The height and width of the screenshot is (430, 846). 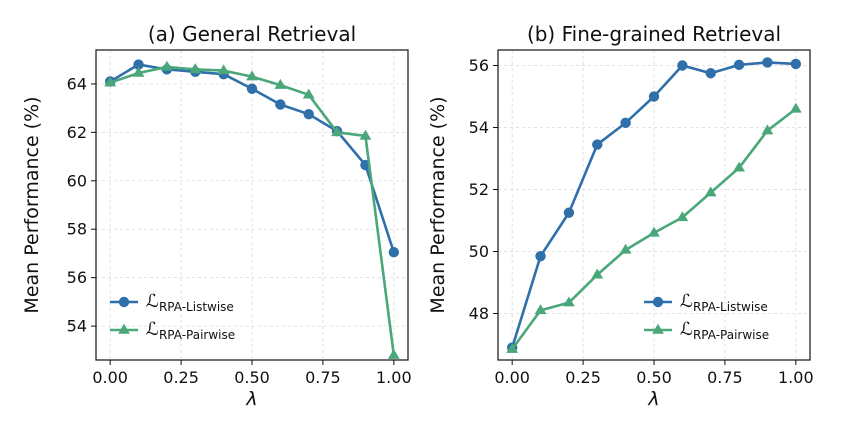 What do you see at coordinates (252, 34) in the screenshot?
I see `chart-title: (a) General Retrieval` at bounding box center [252, 34].